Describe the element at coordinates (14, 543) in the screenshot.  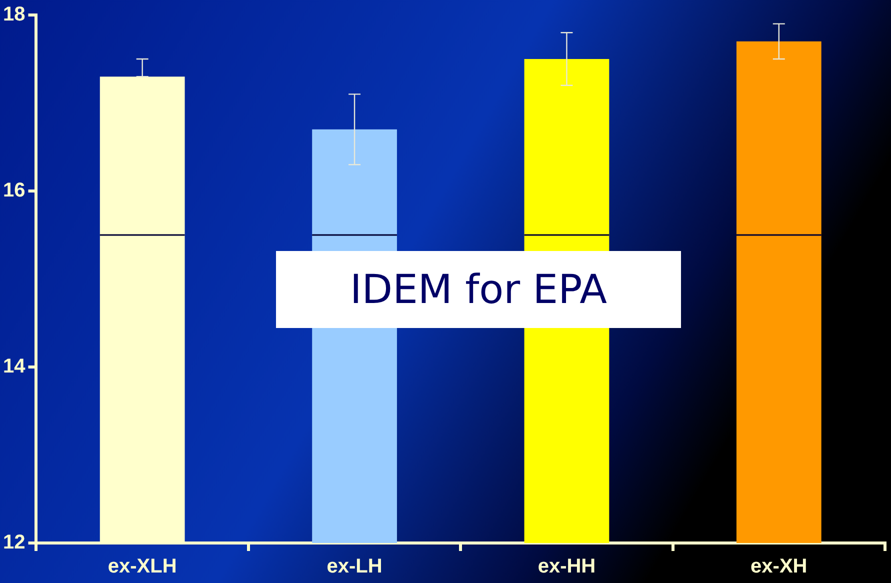
I see `y-tick-label: 12` at that location.